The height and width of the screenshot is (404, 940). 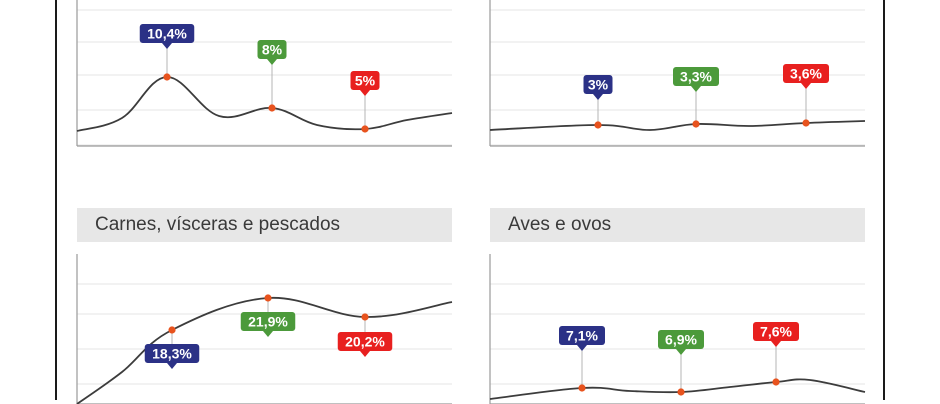 I want to click on data-label: 7,1%, so click(x=582, y=336).